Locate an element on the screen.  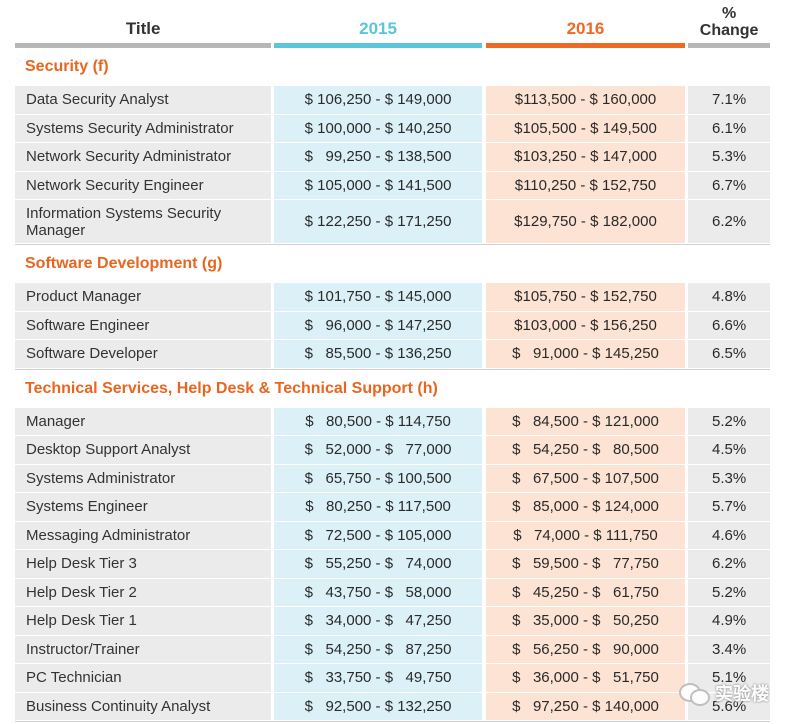
row-salary-2016: $ 54,250 - $ 80,500 is located at coordinates (585, 450).